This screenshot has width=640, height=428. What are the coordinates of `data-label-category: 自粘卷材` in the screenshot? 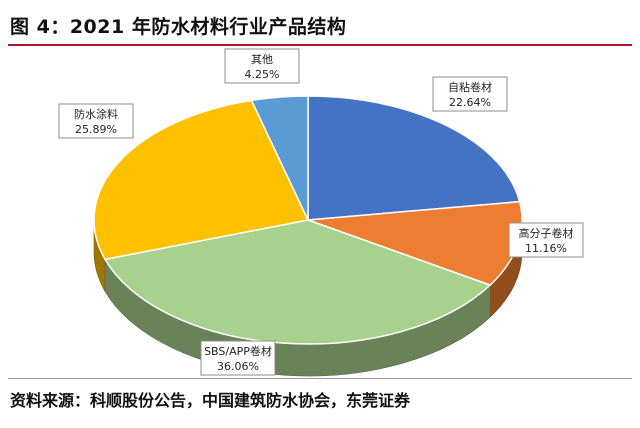 It's located at (470, 87).